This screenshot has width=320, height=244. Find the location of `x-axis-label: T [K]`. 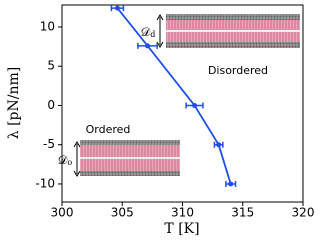

x-axis-label: T [K] is located at coordinates (181, 229).